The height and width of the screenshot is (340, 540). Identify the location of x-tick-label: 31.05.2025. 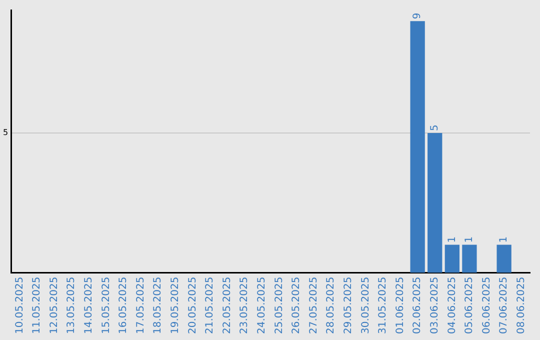
(383, 305).